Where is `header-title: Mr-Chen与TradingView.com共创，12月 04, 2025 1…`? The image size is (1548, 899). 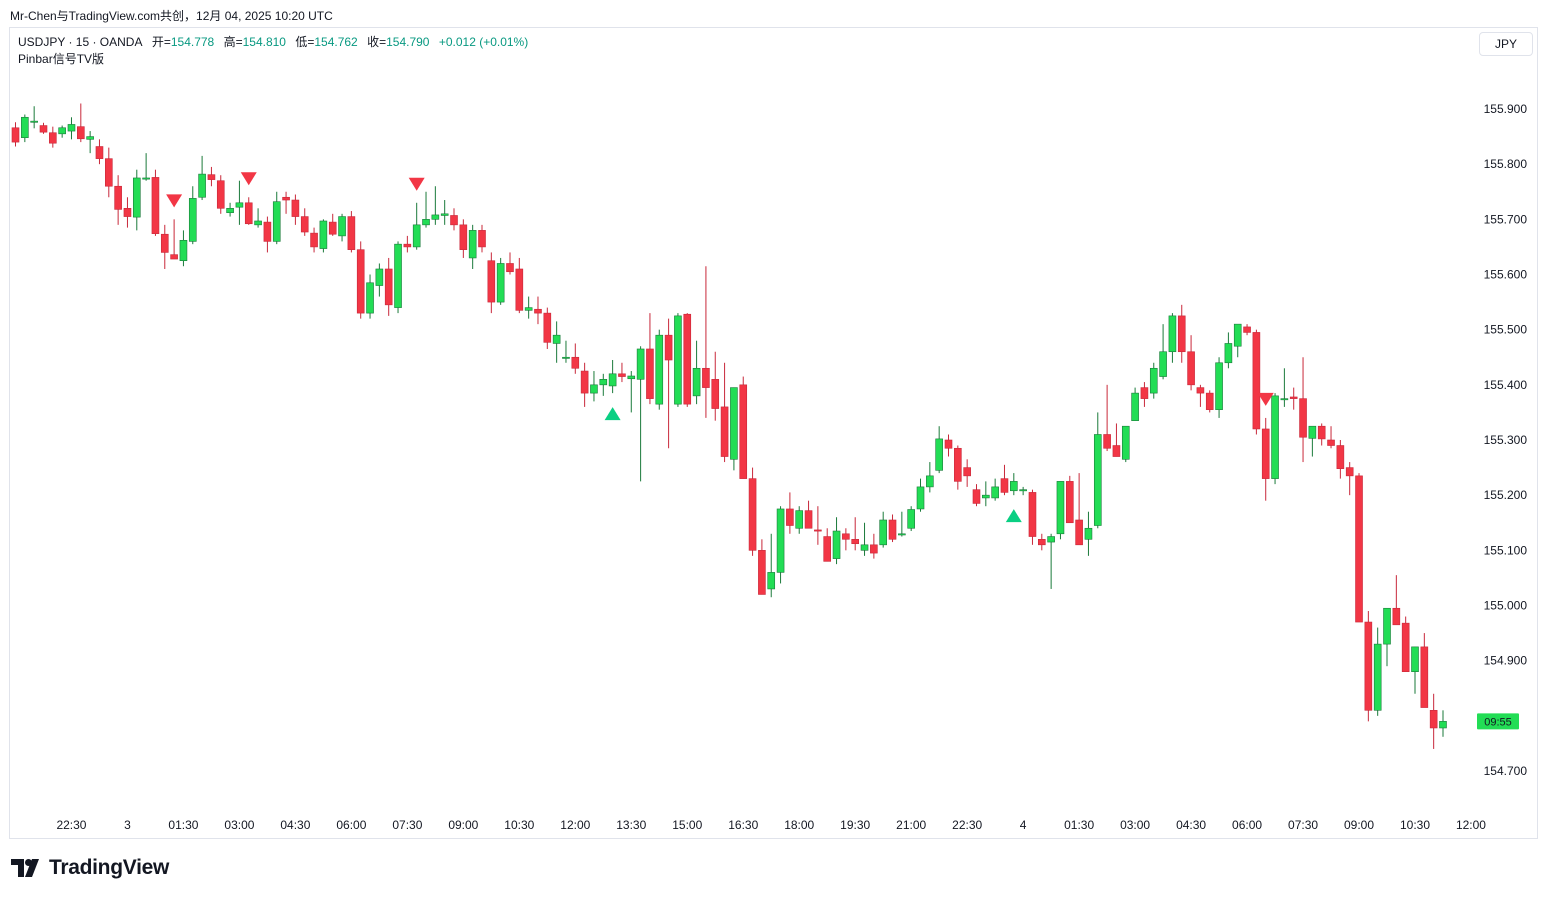 header-title: Mr-Chen与TradingView.com共创，12月 04, 2025 1… is located at coordinates (171, 16).